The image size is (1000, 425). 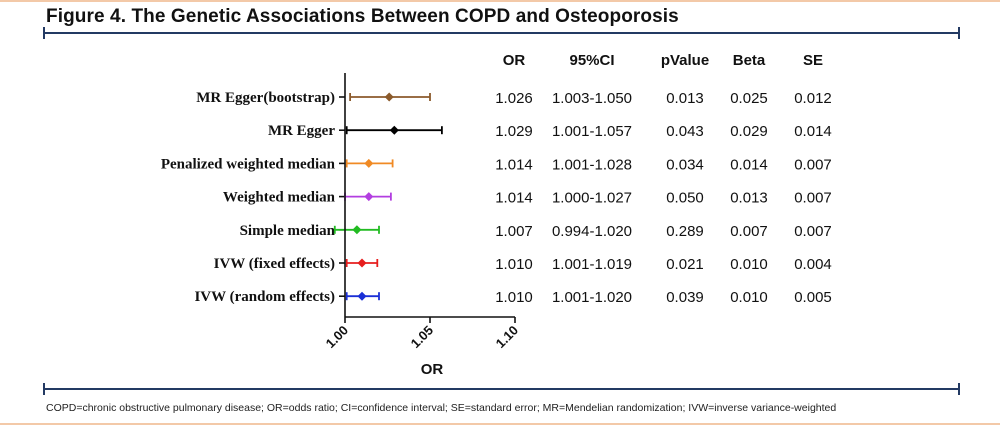 I want to click on x-tick-label: 1.00, so click(x=337, y=337).